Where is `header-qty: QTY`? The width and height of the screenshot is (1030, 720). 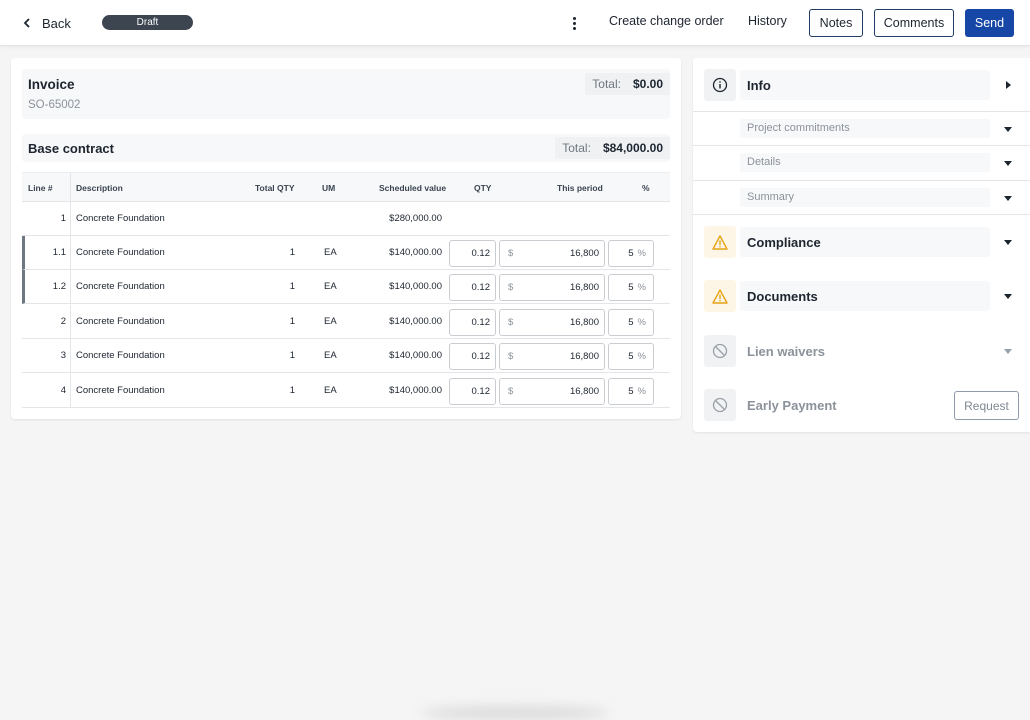 header-qty: QTY is located at coordinates (483, 188).